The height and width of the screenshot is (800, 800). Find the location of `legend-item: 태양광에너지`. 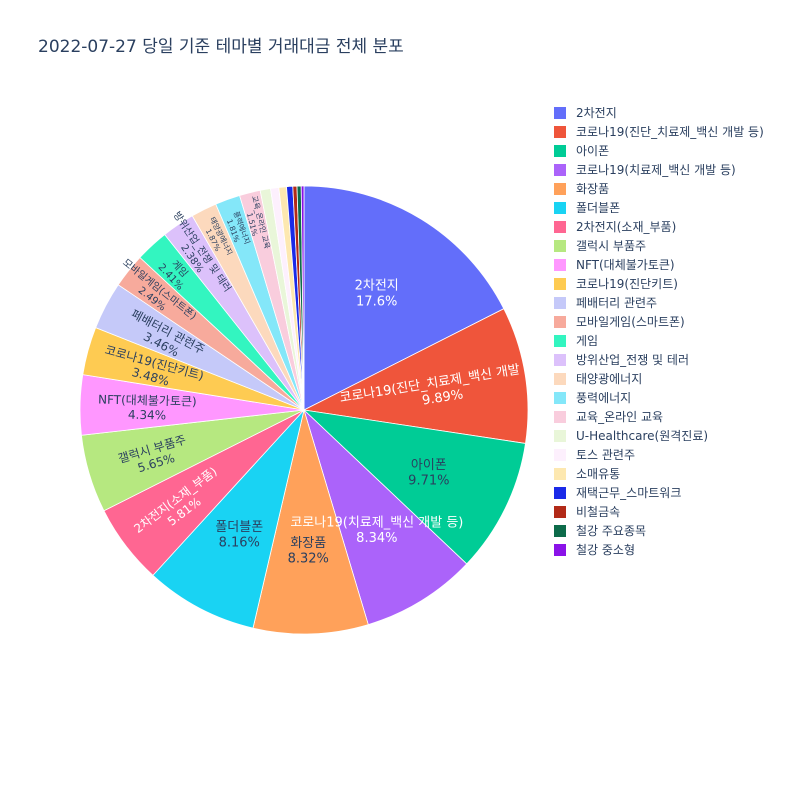

legend-item: 태양광에너지 is located at coordinates (656, 378).